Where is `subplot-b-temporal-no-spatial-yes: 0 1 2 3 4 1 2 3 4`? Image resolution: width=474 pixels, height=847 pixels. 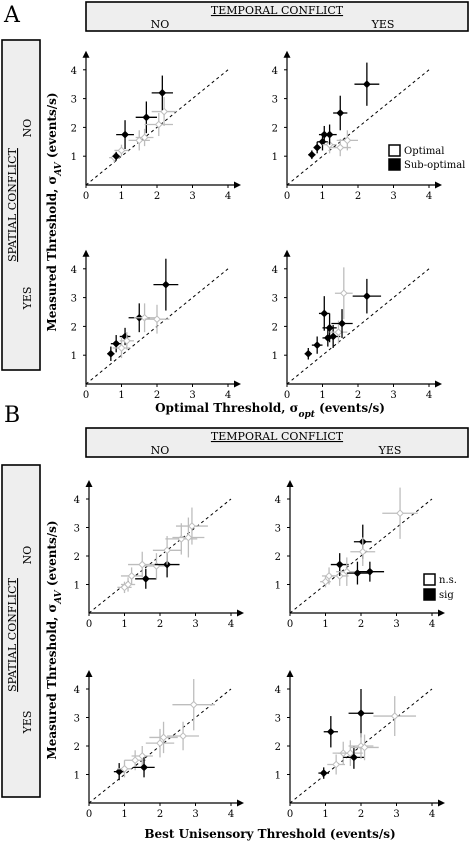 subplot-b-temporal-no-spatial-yes: 0 1 2 3 4 1 2 3 4 is located at coordinates (159, 745).